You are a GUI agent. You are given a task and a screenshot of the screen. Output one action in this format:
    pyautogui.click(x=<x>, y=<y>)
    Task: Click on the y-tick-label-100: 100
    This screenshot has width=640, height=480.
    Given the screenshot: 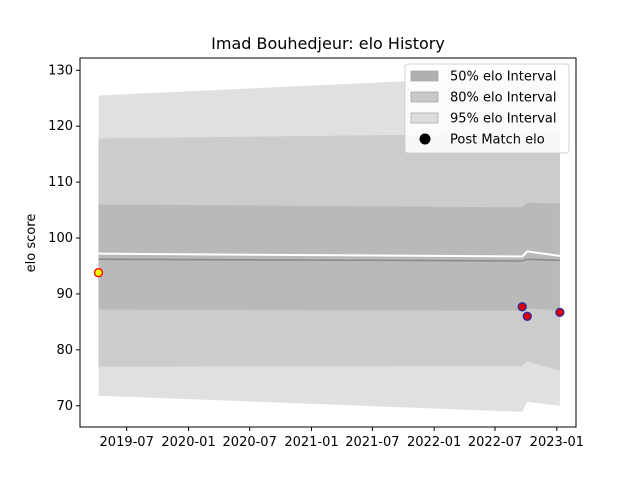 What is the action you would take?
    pyautogui.click(x=60, y=238)
    